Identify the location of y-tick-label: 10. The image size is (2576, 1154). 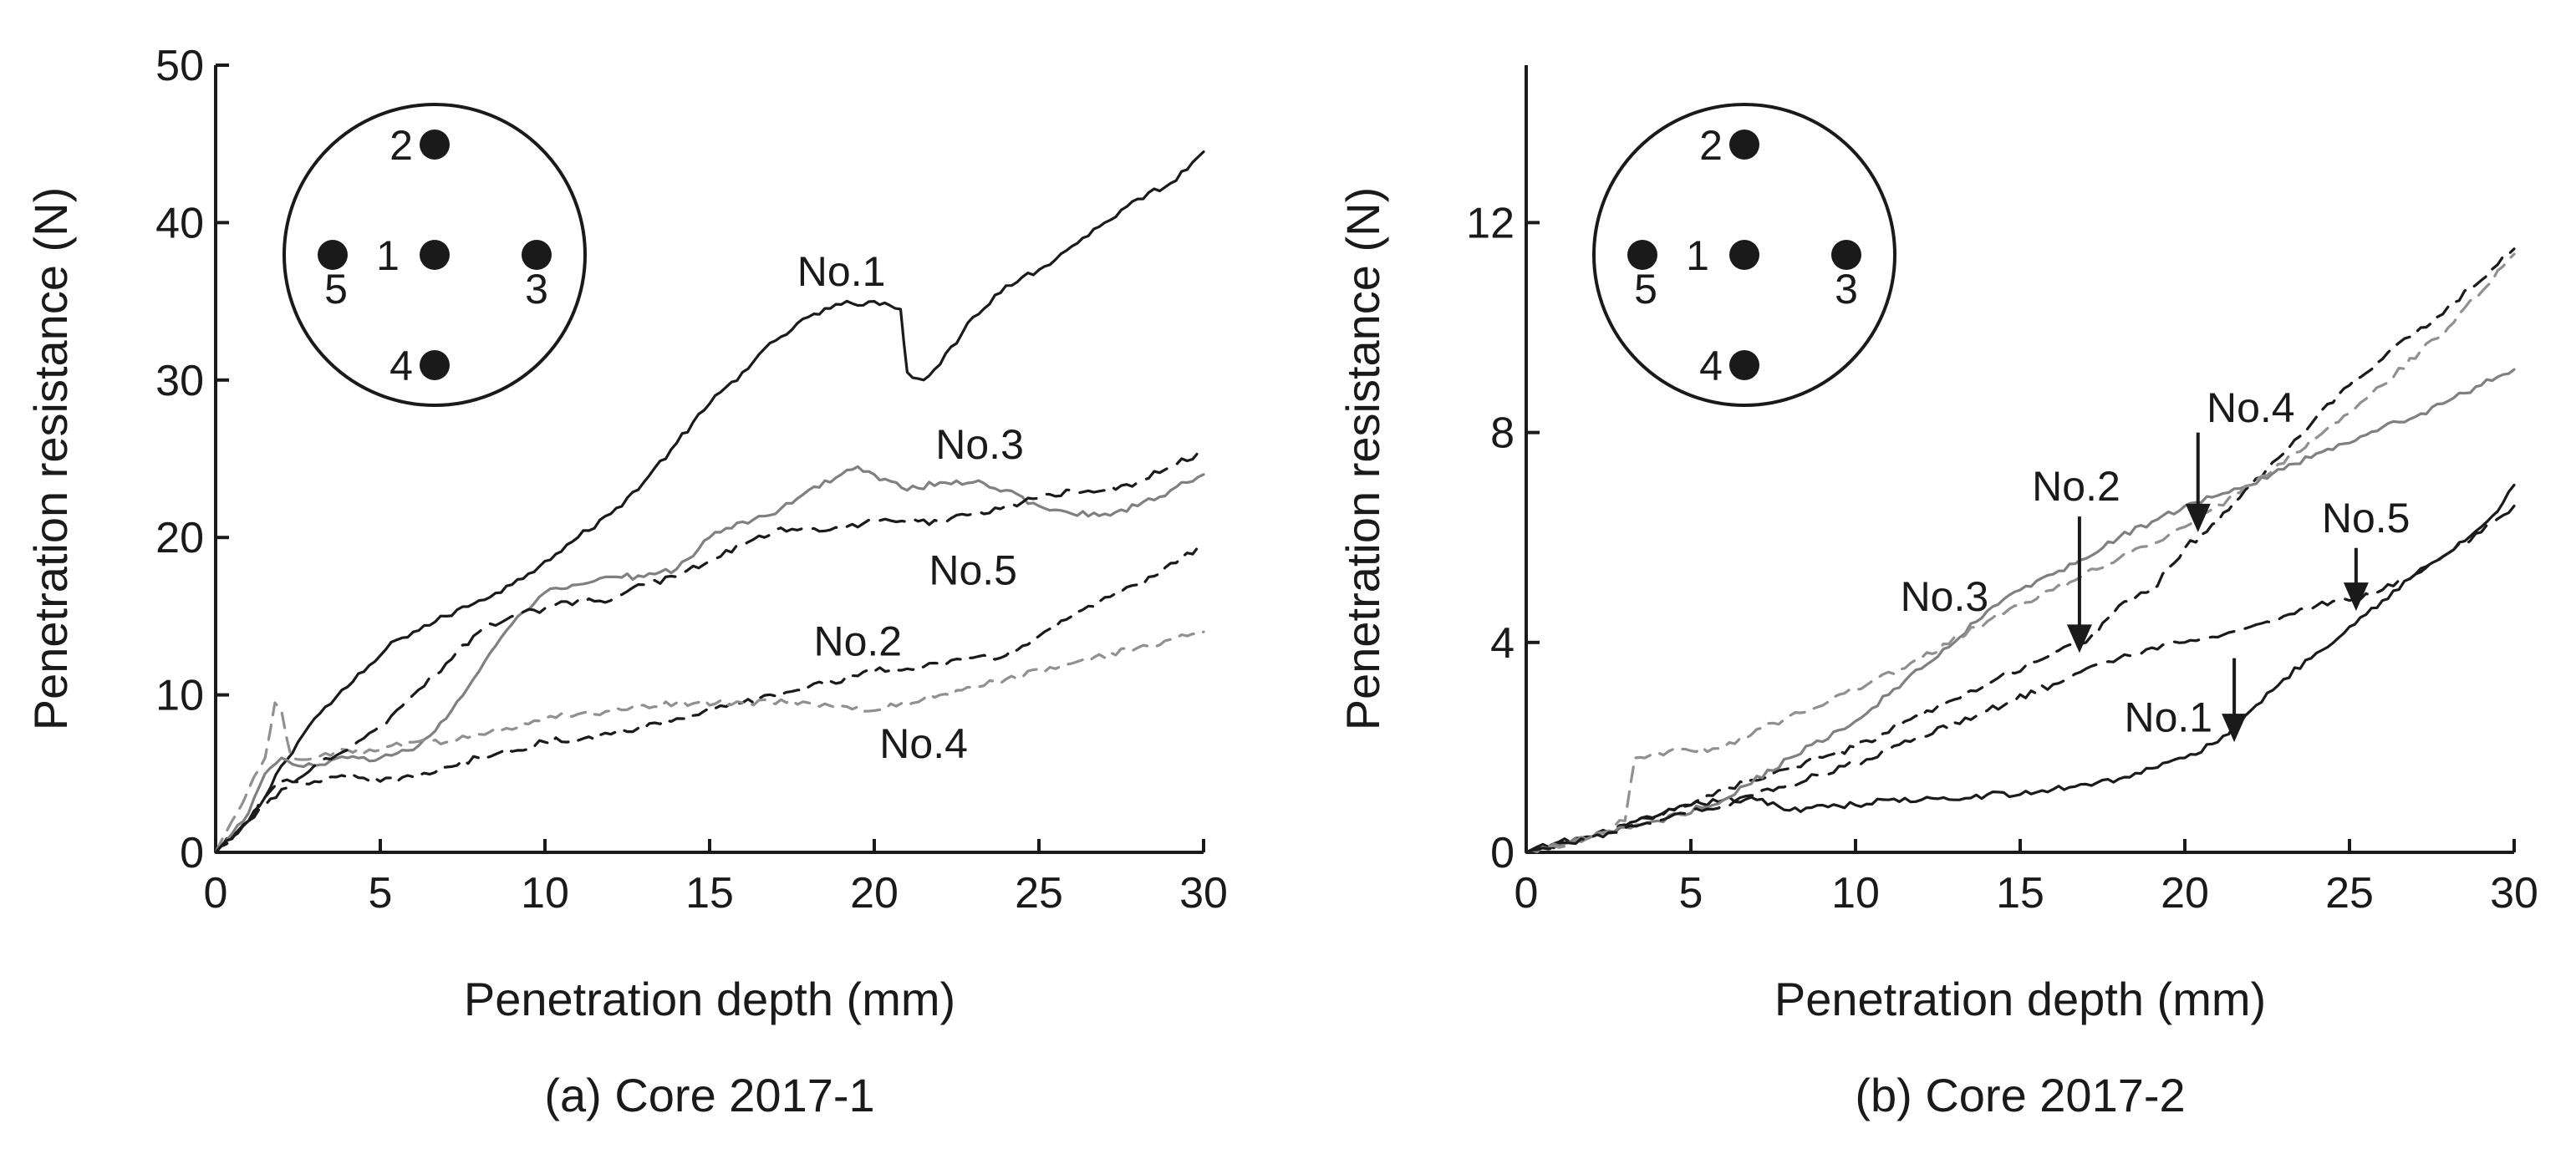
(179, 696).